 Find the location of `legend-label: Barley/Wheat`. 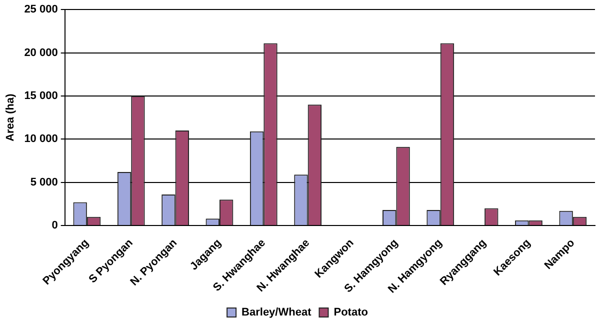

legend-label: Barley/Wheat is located at coordinates (277, 312).